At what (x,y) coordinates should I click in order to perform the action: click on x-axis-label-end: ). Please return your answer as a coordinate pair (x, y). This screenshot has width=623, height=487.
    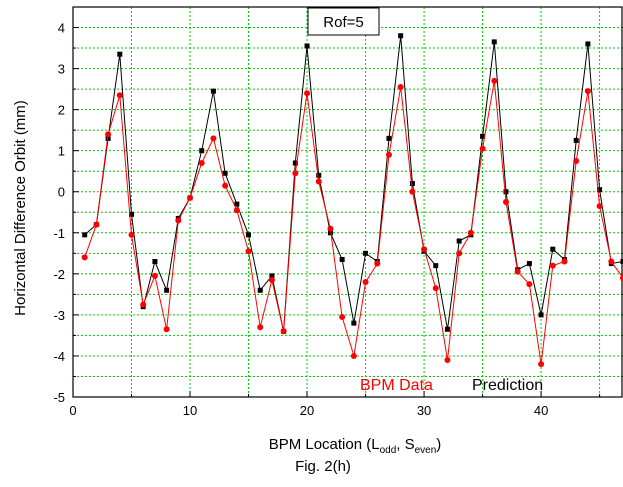
    Looking at the image, I should click on (438, 444).